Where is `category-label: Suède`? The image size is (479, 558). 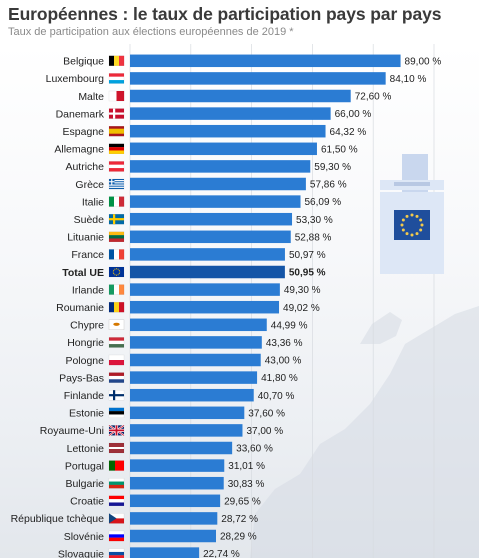 category-label: Suède is located at coordinates (89, 220).